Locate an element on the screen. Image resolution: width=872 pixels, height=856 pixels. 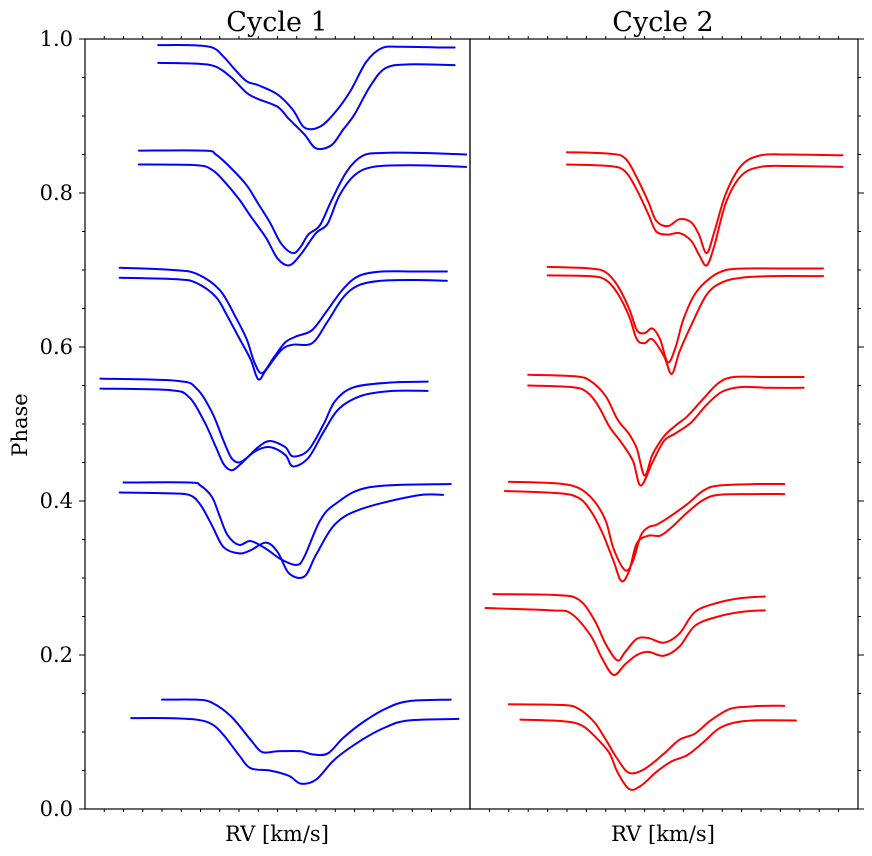
x-axis-label-left: RV [km/s] is located at coordinates (277, 834).